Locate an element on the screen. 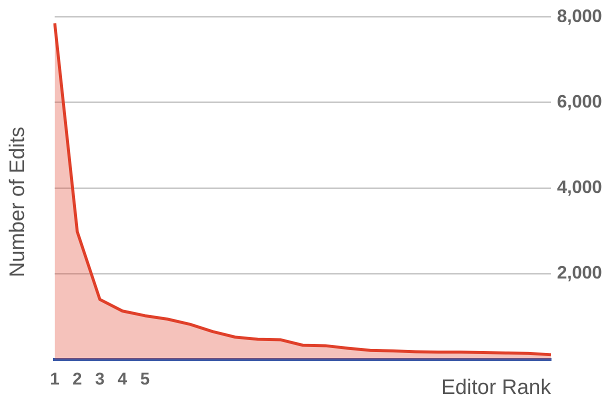  y-axis-title: Number of Edits is located at coordinates (18, 203).